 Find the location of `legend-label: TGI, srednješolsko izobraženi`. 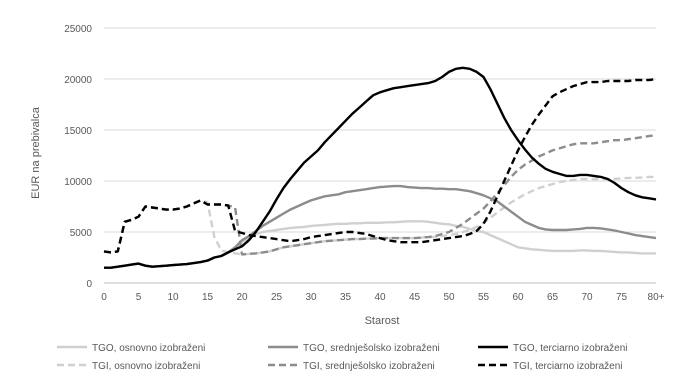

legend-label: TGI, srednješolsko izobraženi is located at coordinates (369, 366).